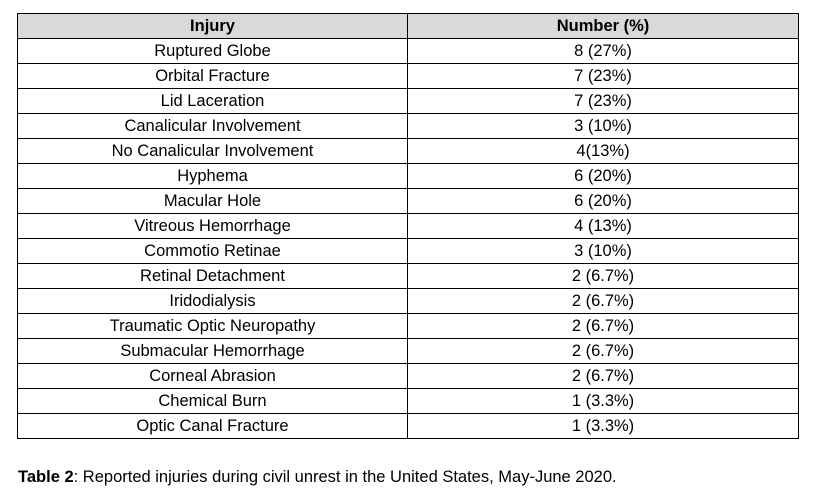  What do you see at coordinates (603, 226) in the screenshot?
I see `number-cell: 4 (13%)` at bounding box center [603, 226].